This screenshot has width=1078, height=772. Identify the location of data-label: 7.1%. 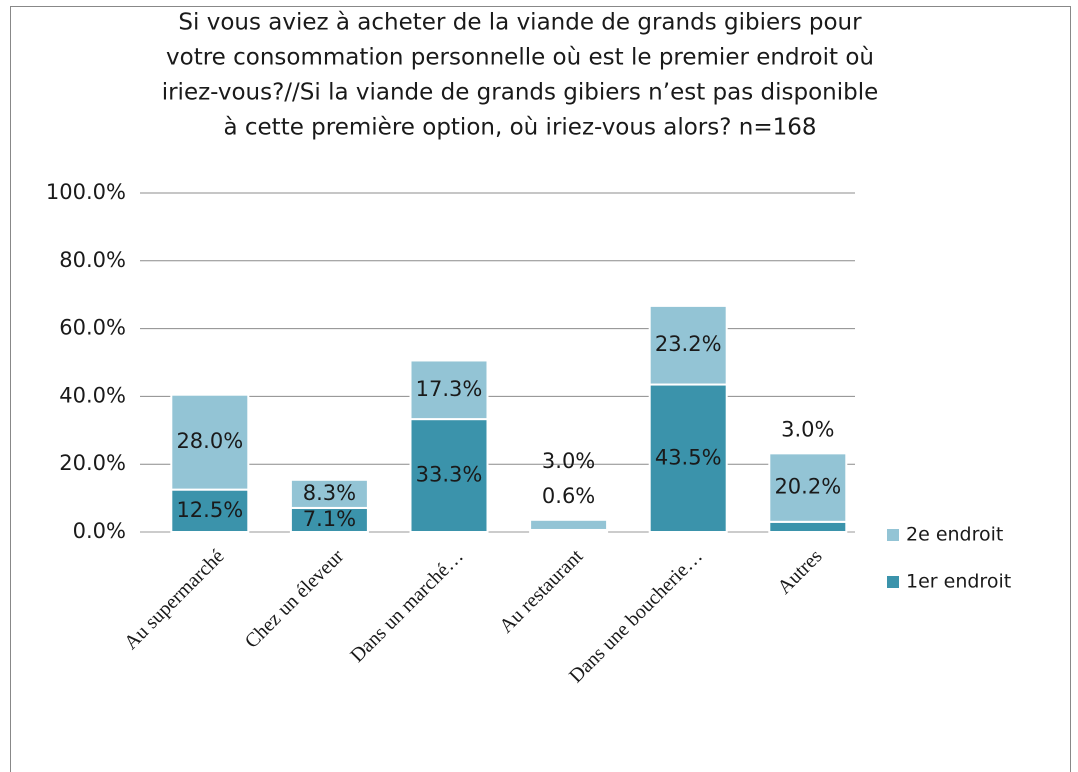
(329, 519).